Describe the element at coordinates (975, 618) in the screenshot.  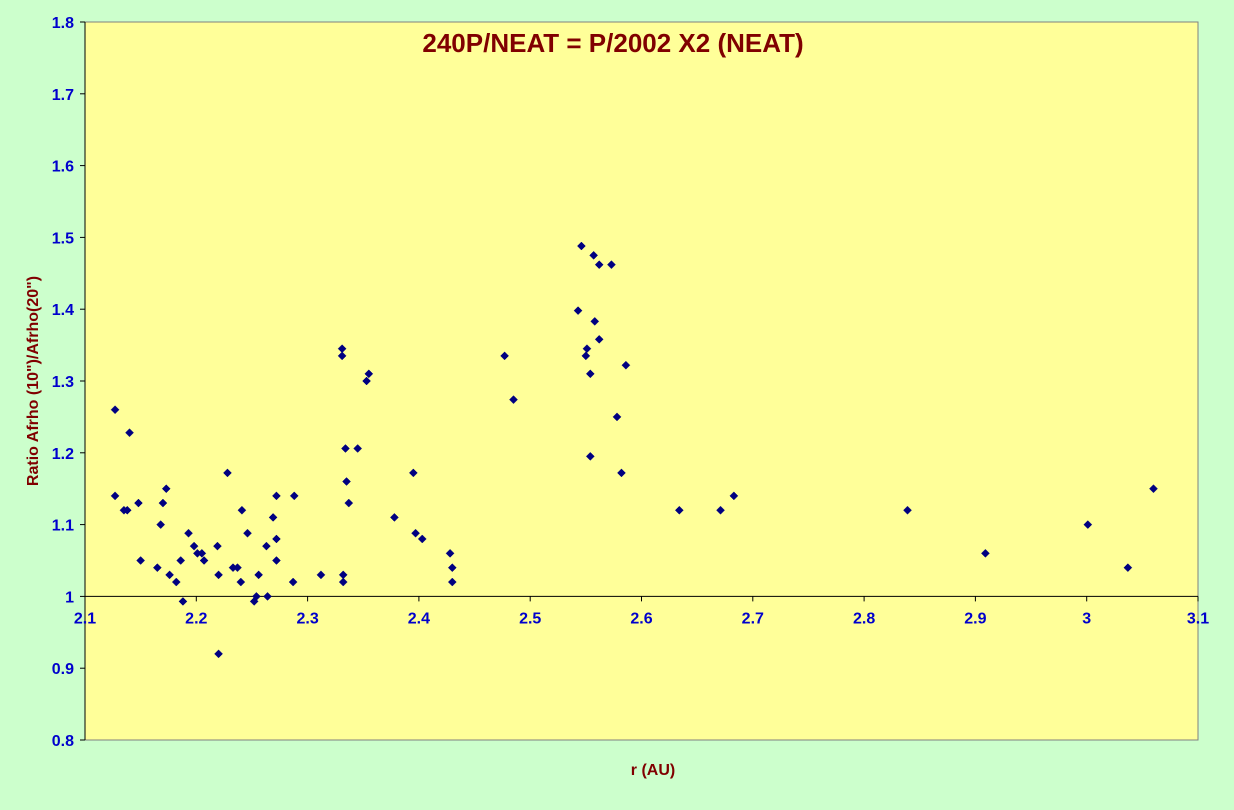
I see `x-tick-label: 2.9` at that location.